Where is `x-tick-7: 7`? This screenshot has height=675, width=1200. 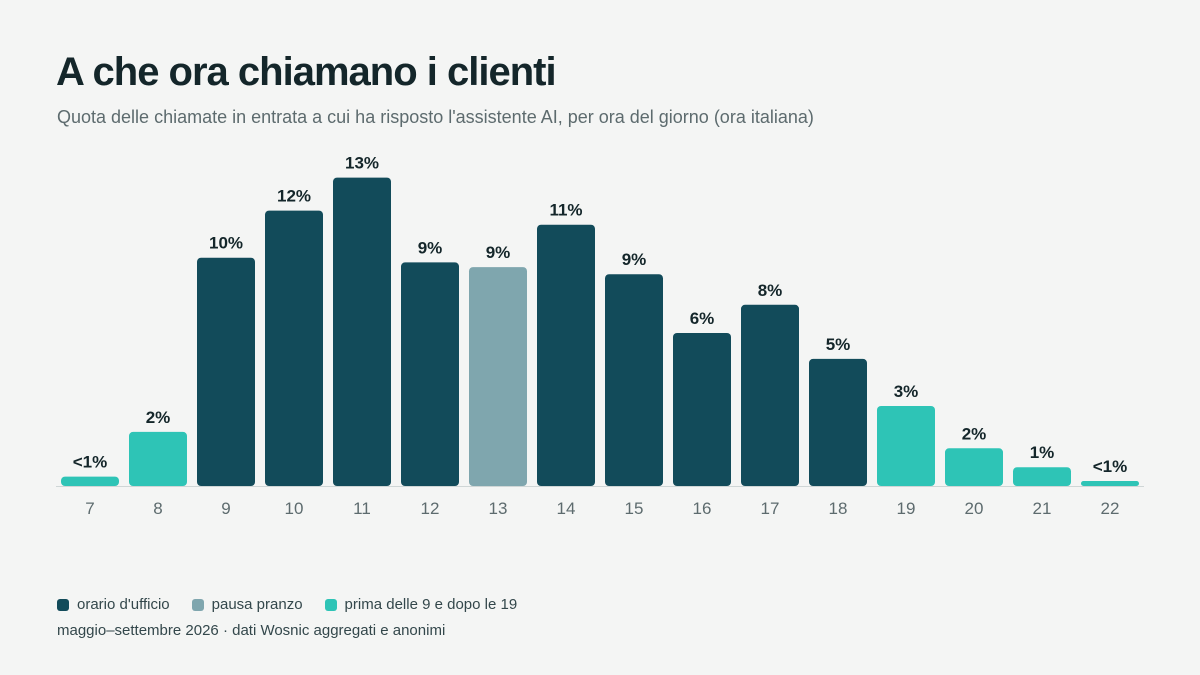
x-tick-7: 7 is located at coordinates (89, 508).